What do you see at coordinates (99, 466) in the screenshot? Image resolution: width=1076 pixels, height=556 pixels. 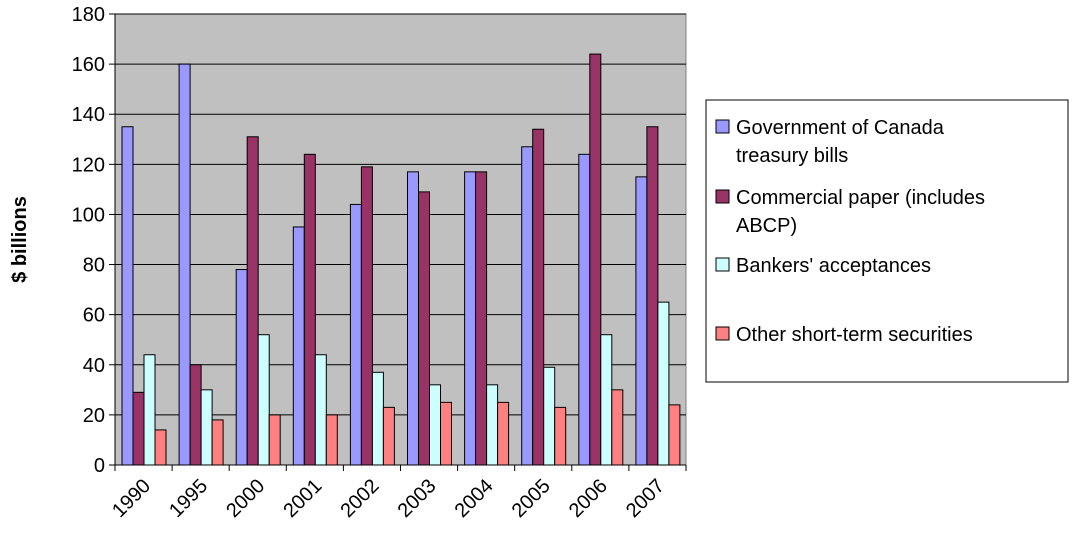 I see `y-tick-label: 0` at bounding box center [99, 466].